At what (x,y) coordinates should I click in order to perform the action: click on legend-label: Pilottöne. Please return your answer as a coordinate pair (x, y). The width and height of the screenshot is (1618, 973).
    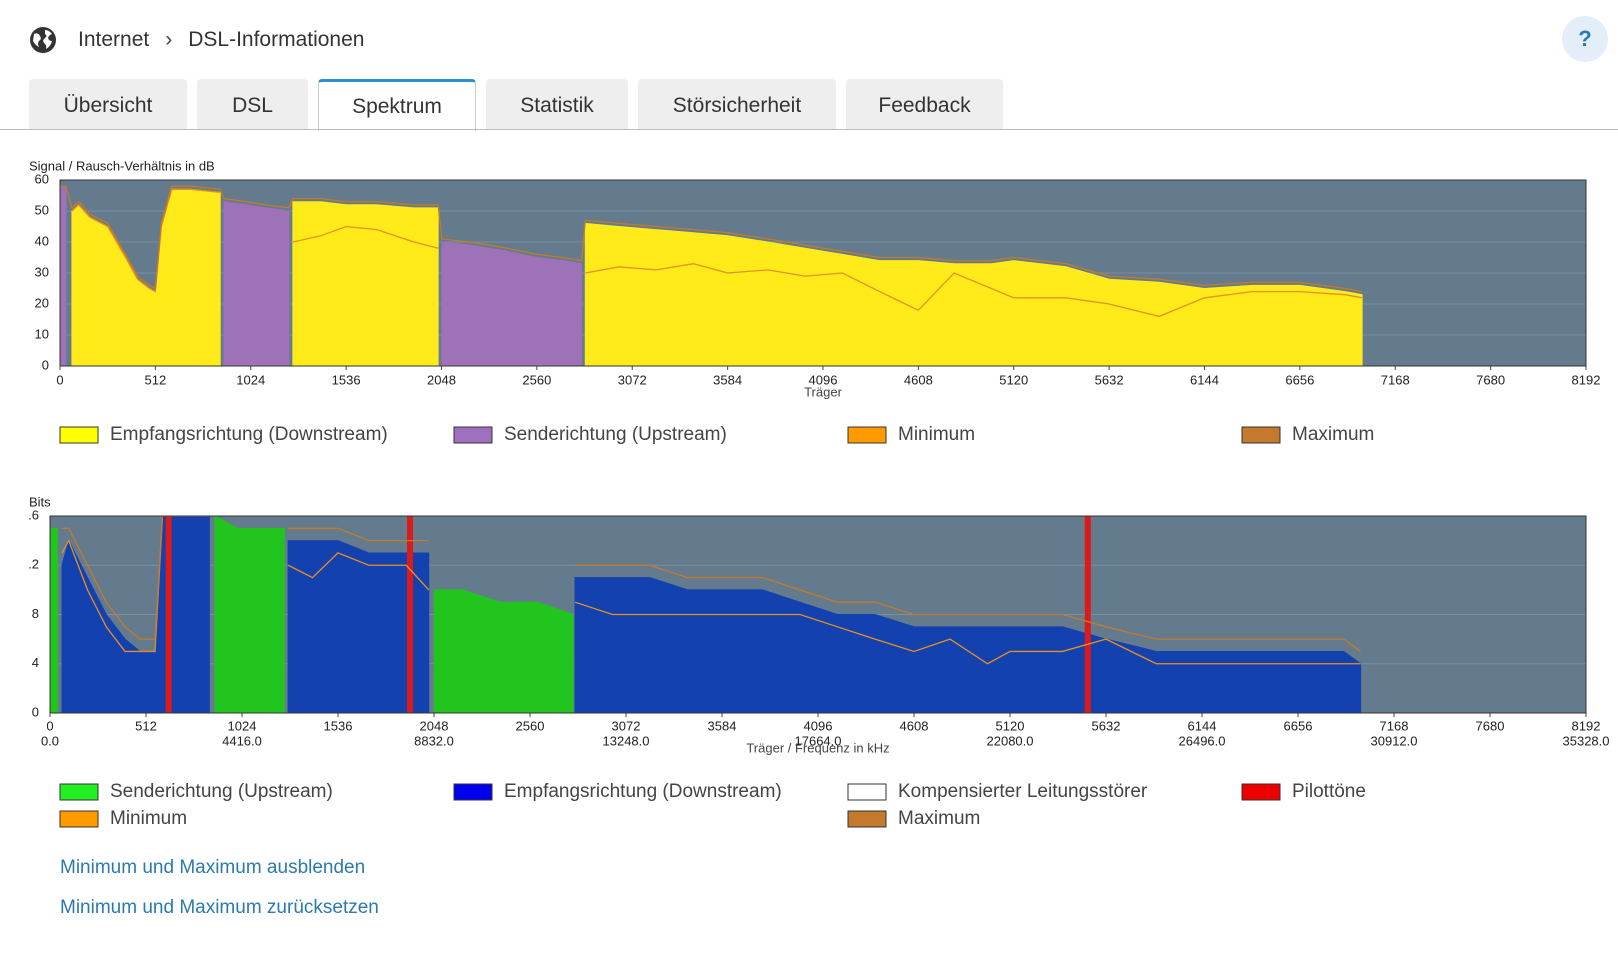
    Looking at the image, I should click on (1329, 791).